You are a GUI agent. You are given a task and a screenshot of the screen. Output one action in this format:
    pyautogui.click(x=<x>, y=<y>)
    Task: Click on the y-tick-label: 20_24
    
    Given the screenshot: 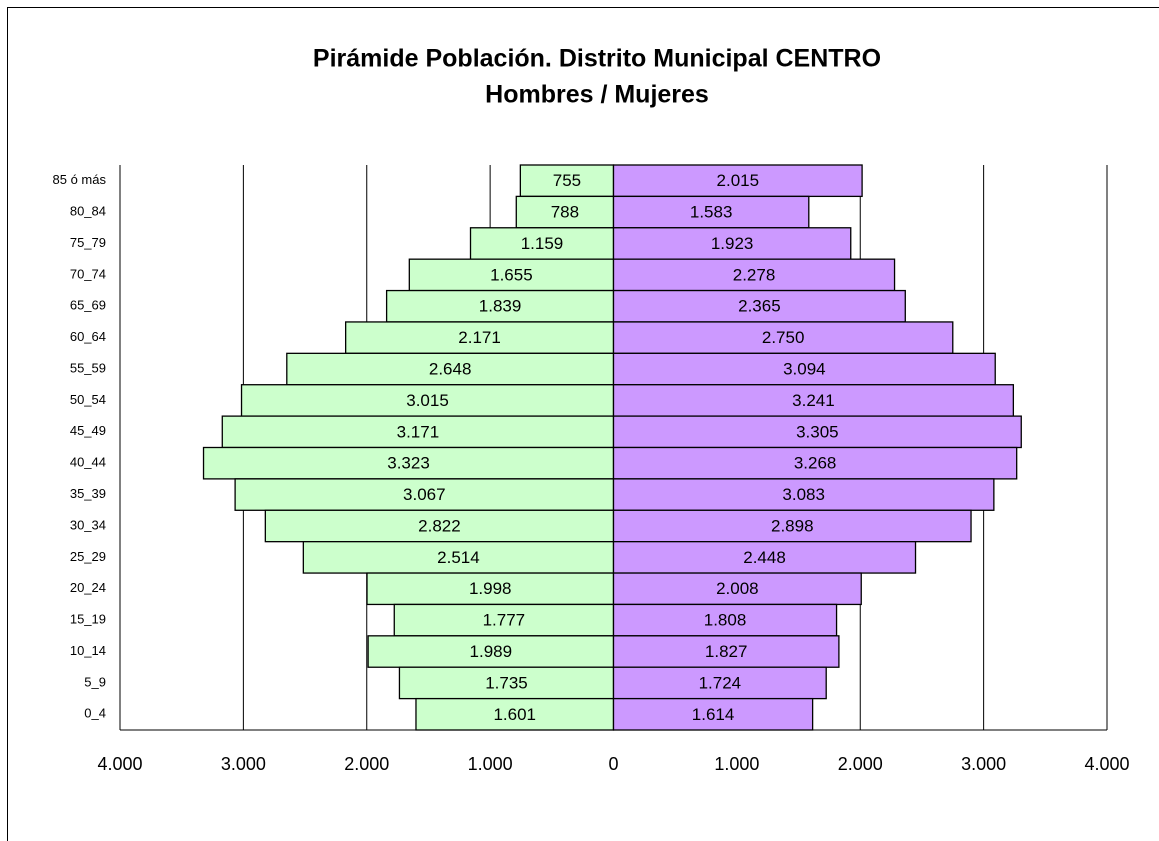 What is the action you would take?
    pyautogui.click(x=88, y=587)
    